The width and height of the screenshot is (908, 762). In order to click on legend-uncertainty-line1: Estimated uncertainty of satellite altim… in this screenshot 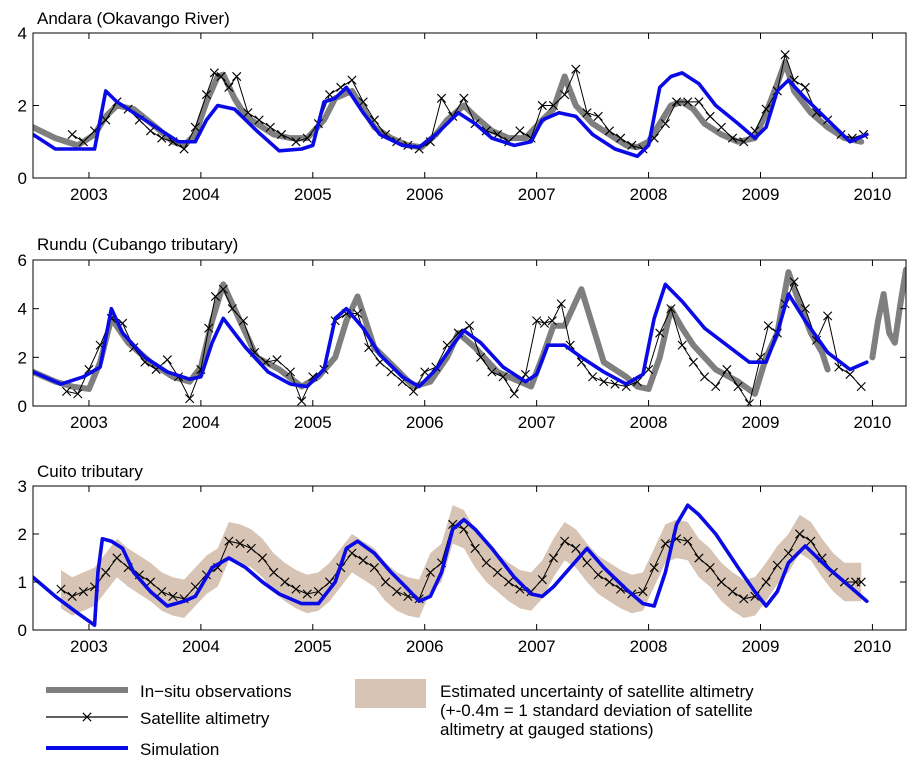, I will do `click(597, 691)`.